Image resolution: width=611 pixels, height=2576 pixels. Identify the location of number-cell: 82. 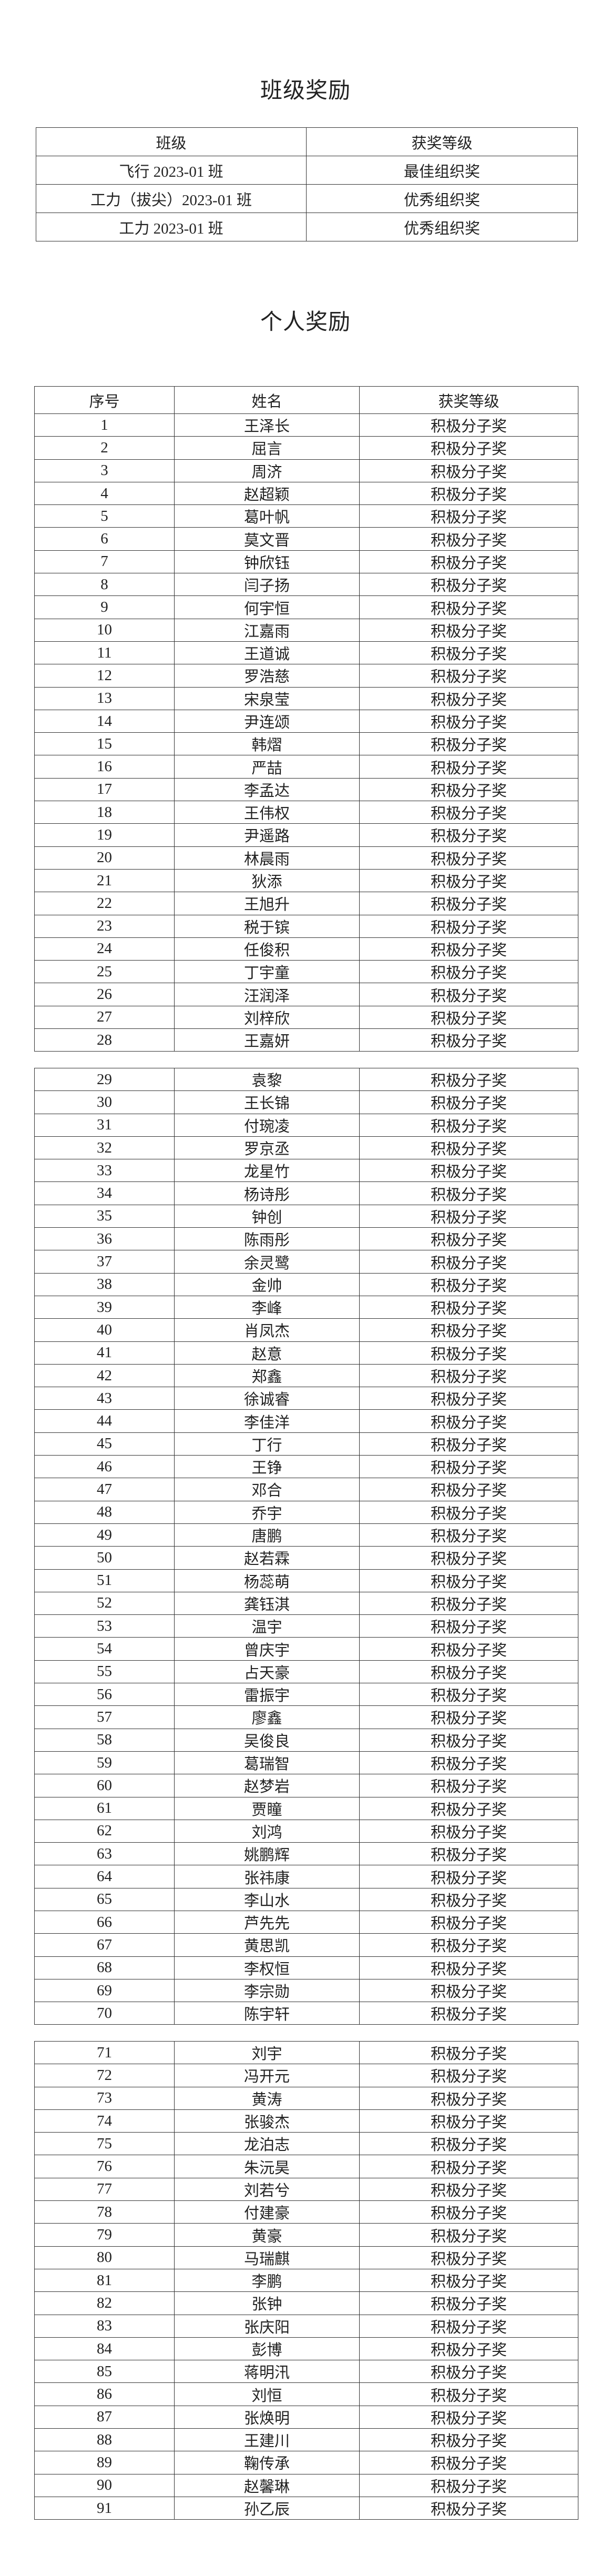
(105, 2303).